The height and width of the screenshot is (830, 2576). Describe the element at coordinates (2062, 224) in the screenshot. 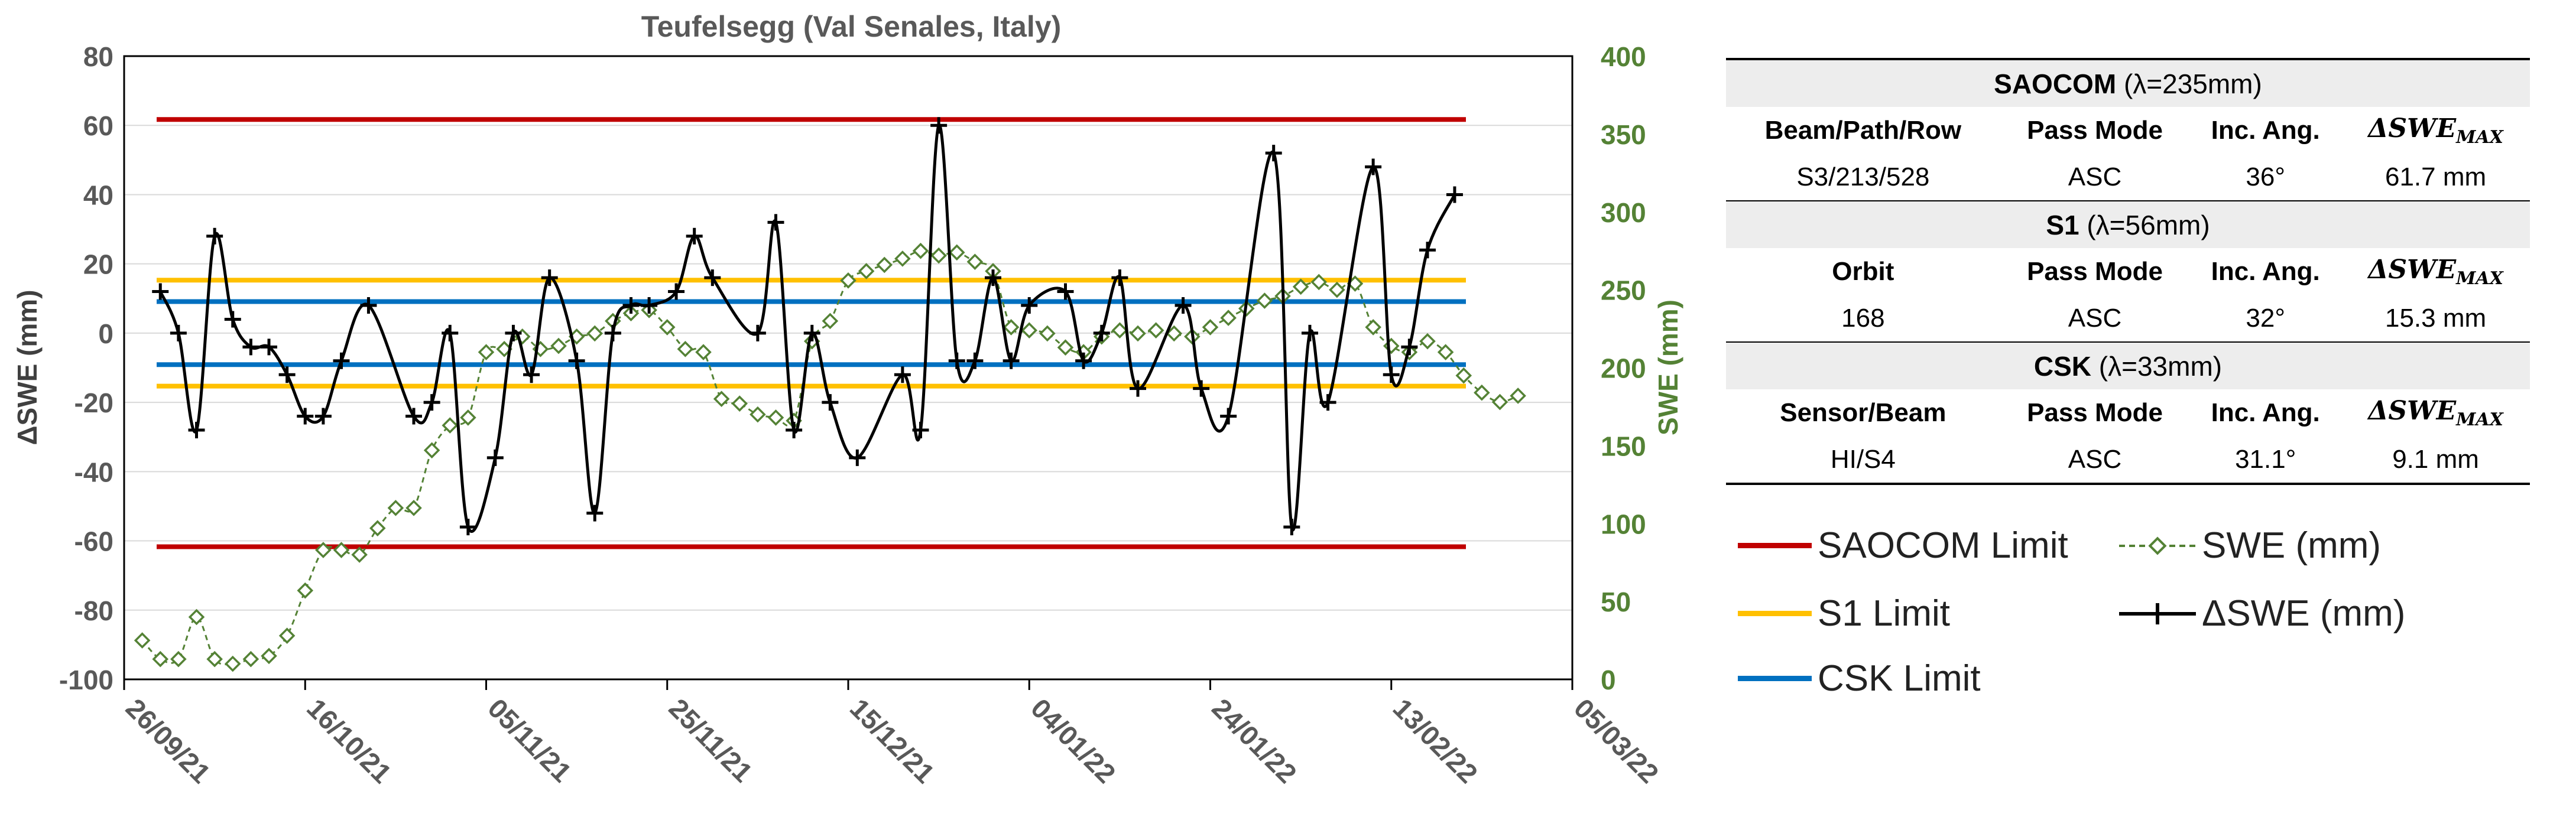

I see `section-name: S1` at that location.